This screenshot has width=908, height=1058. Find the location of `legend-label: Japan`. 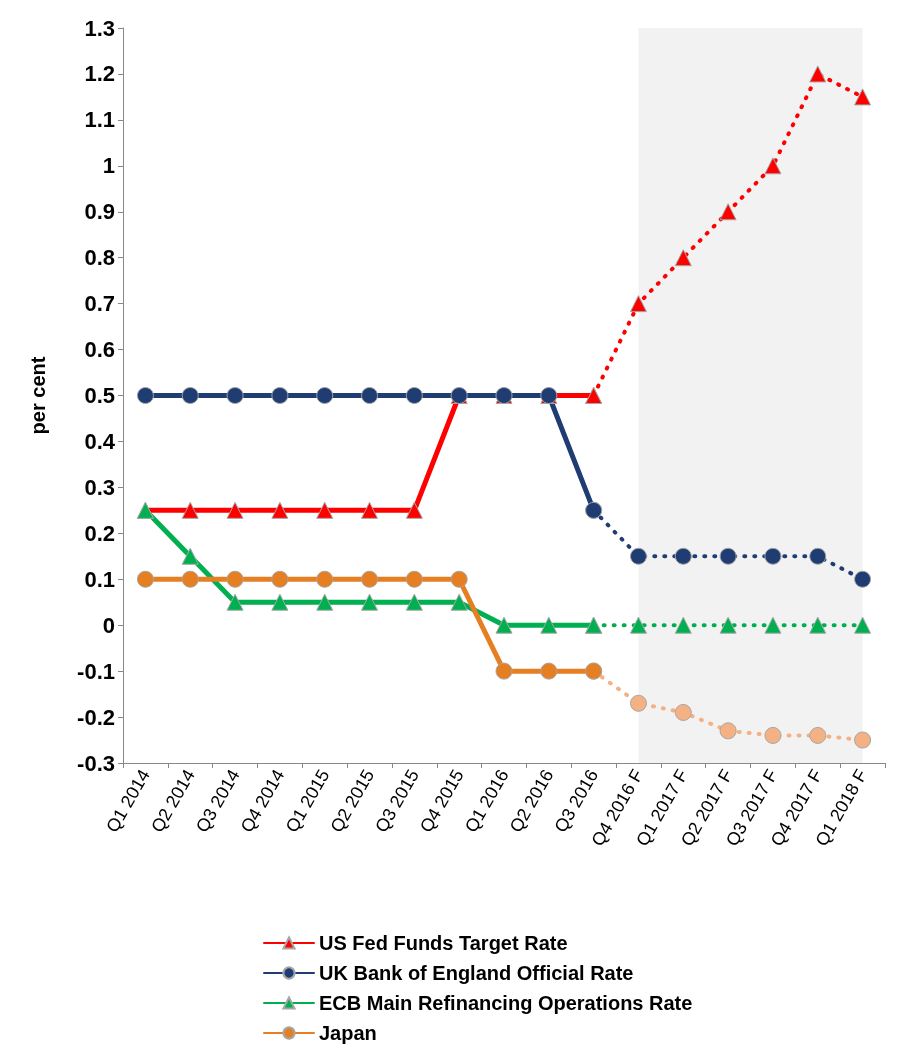

legend-label: Japan is located at coordinates (348, 1033).